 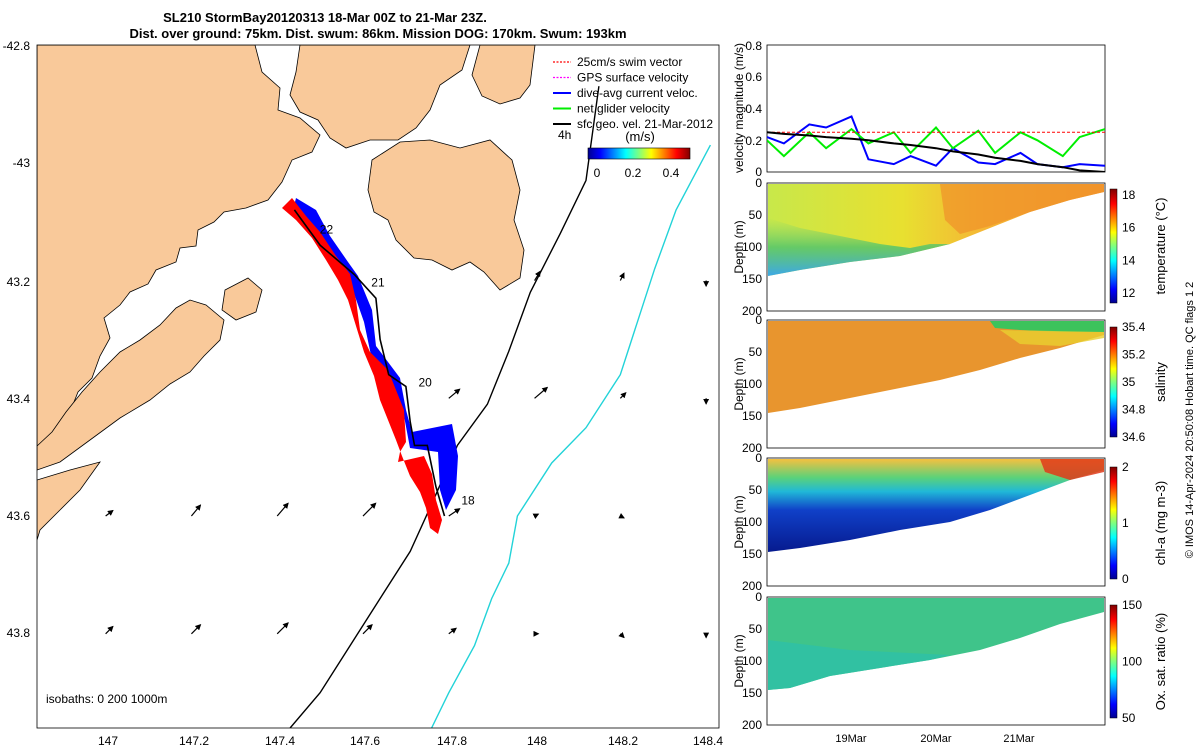 What do you see at coordinates (1134, 437) in the screenshot?
I see `colorbar-tick-label: 34.6` at bounding box center [1134, 437].